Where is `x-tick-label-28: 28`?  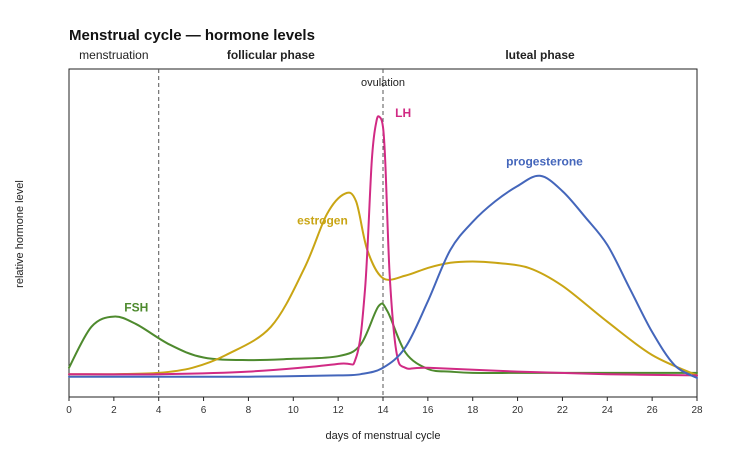
x-tick-label-28: 28 is located at coordinates (697, 410).